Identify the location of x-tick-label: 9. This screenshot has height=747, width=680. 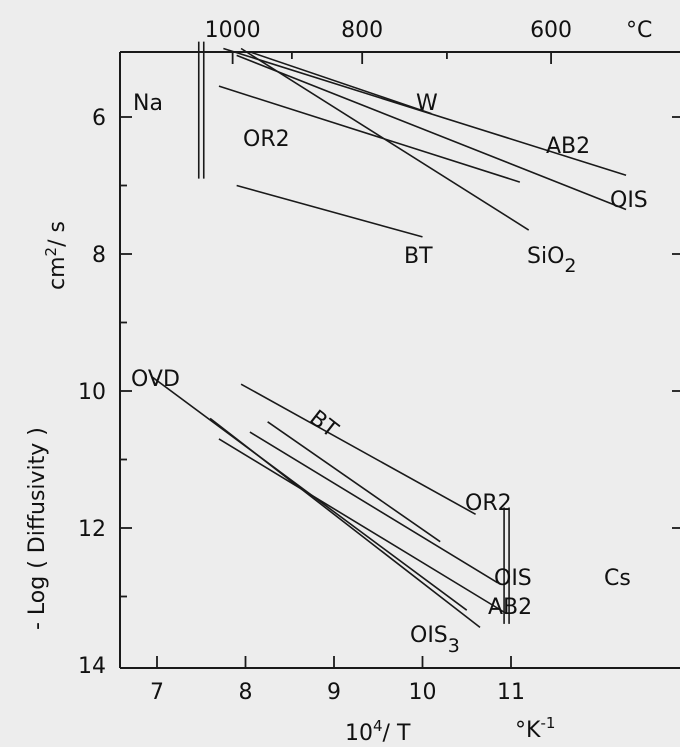
(334, 692).